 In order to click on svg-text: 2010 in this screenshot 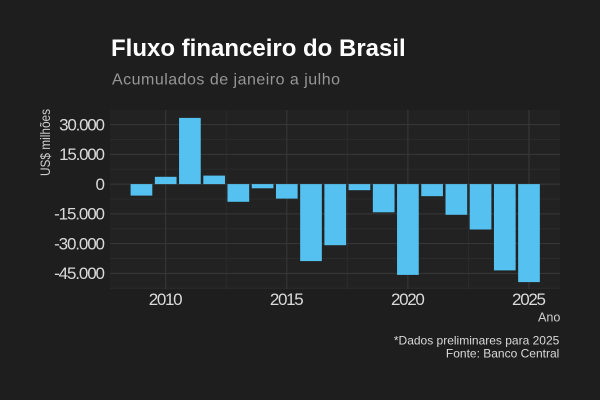, I will do `click(166, 299)`.